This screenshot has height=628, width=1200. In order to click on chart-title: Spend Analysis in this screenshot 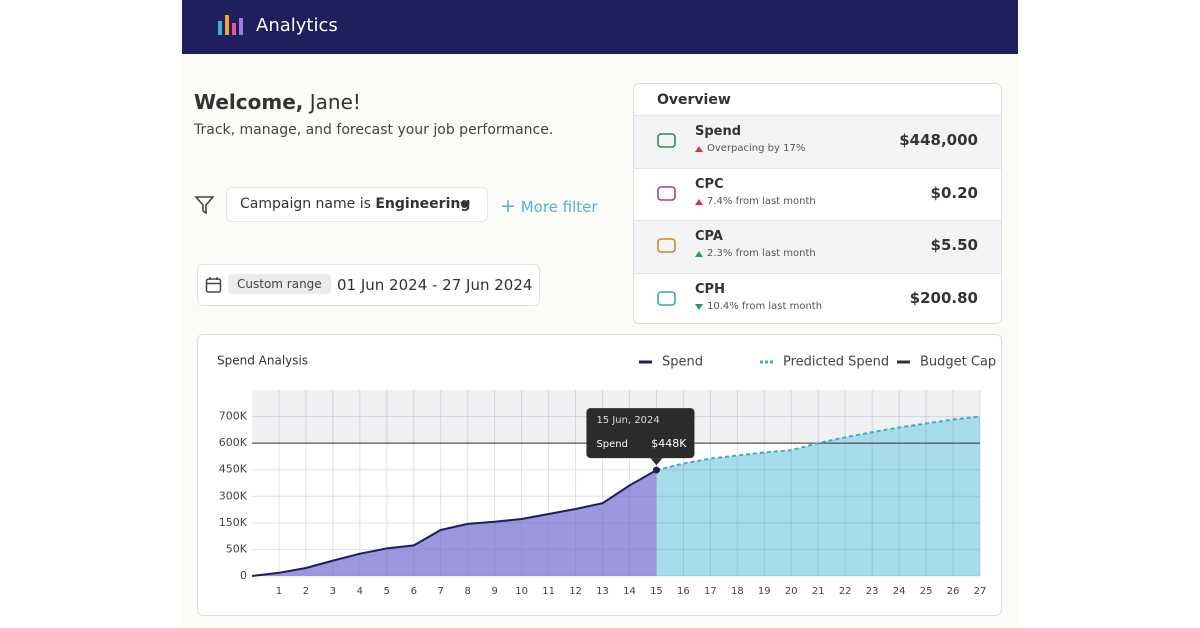, I will do `click(262, 361)`.